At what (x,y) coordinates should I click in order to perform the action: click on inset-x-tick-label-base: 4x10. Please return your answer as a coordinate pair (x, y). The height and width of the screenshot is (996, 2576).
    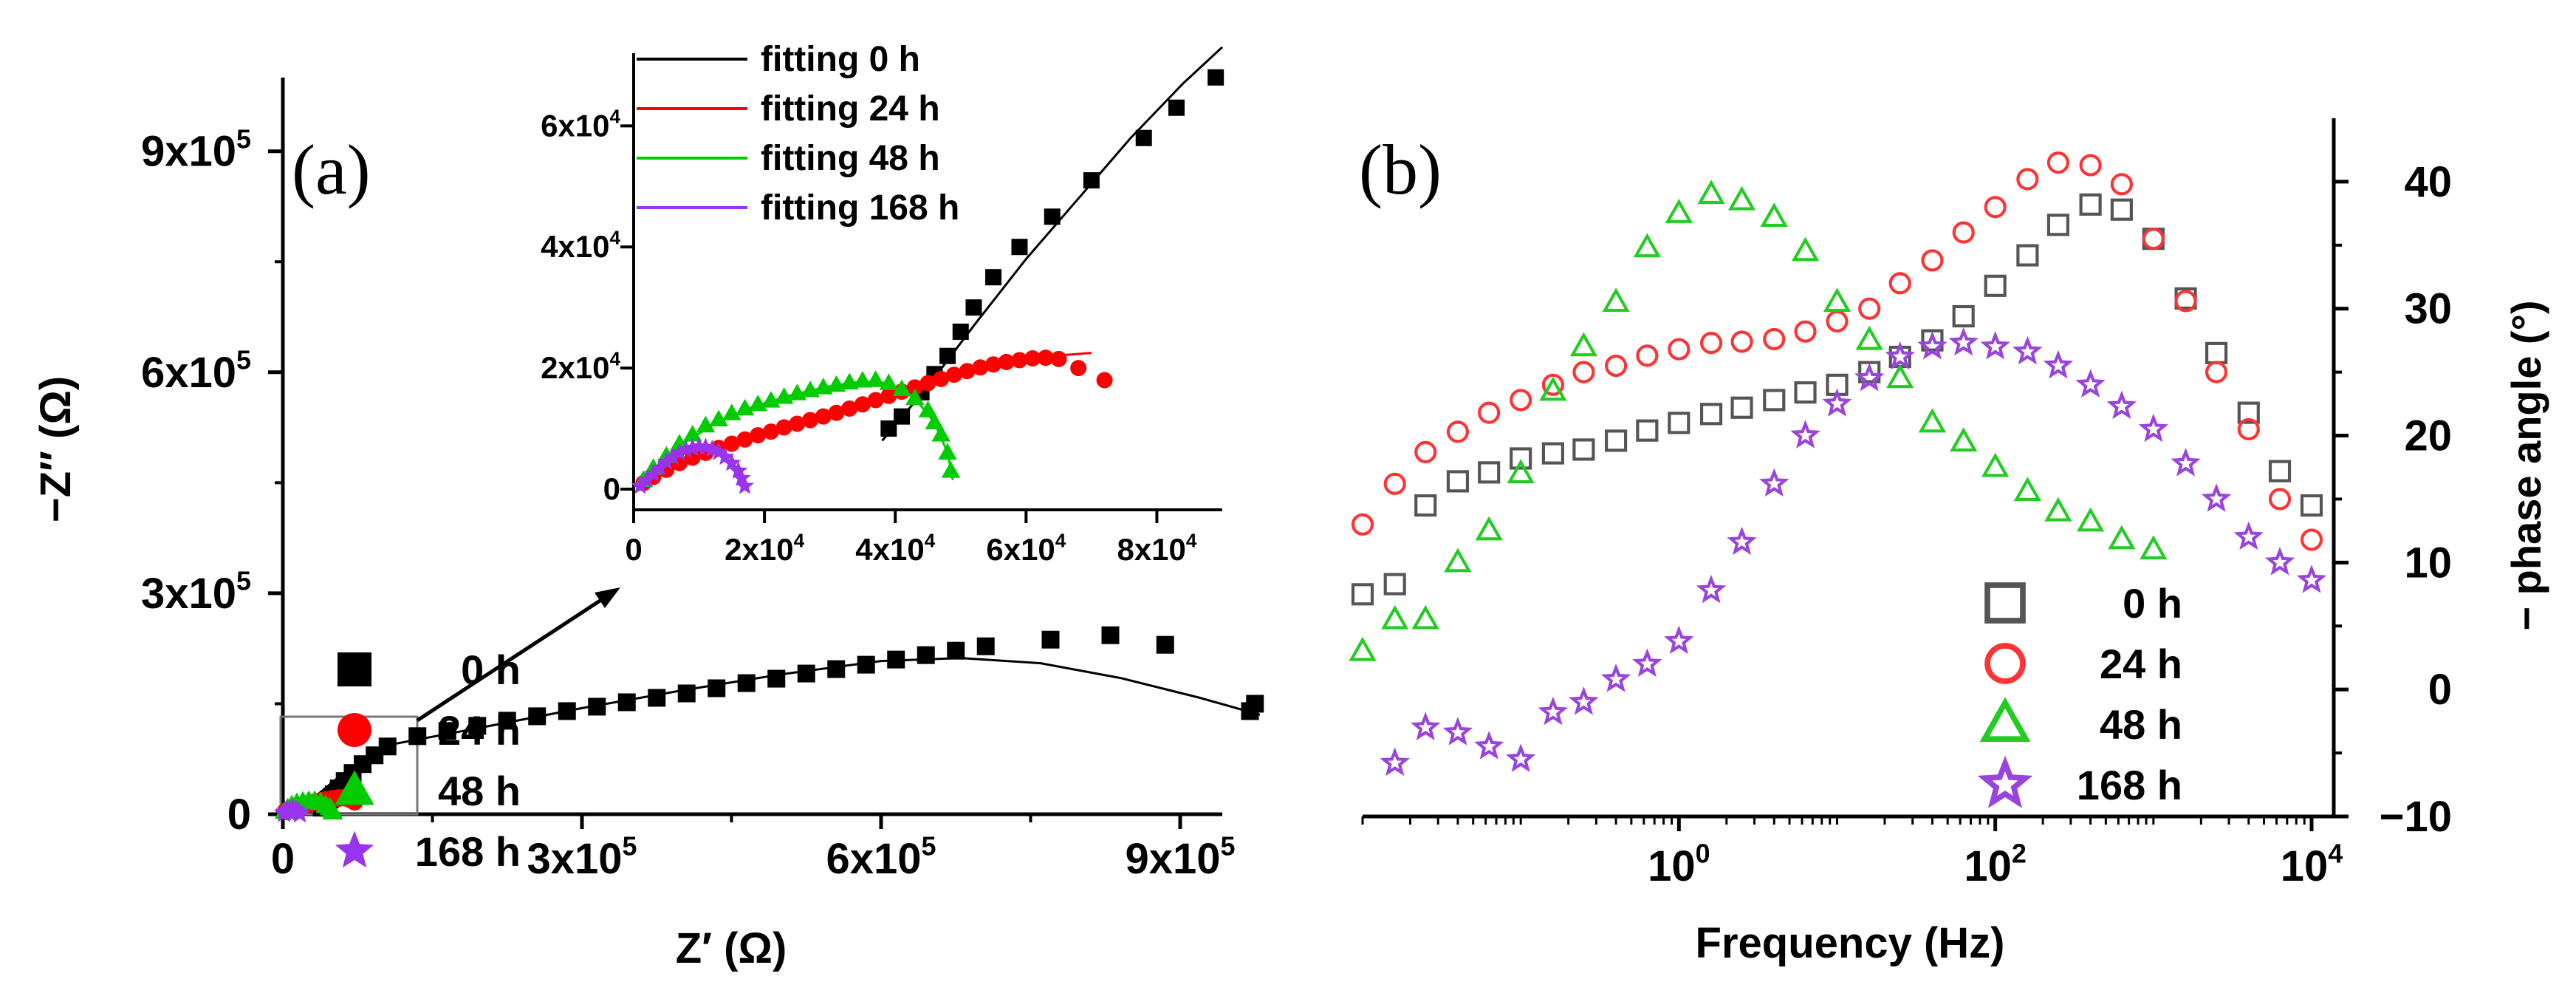
    Looking at the image, I should click on (889, 549).